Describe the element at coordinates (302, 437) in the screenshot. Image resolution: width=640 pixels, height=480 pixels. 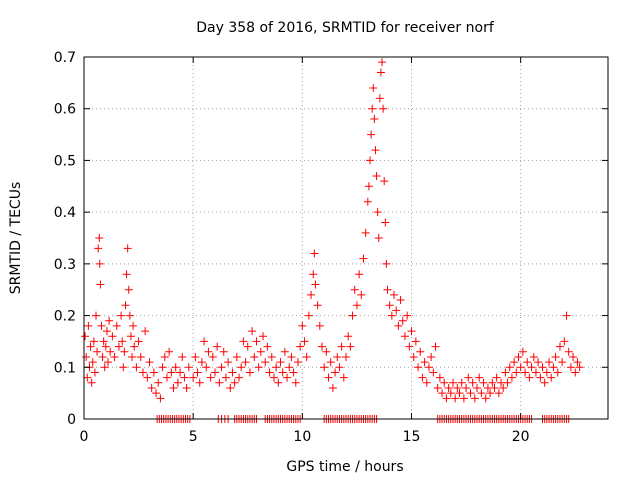
I see `x-tick-label: 10` at that location.